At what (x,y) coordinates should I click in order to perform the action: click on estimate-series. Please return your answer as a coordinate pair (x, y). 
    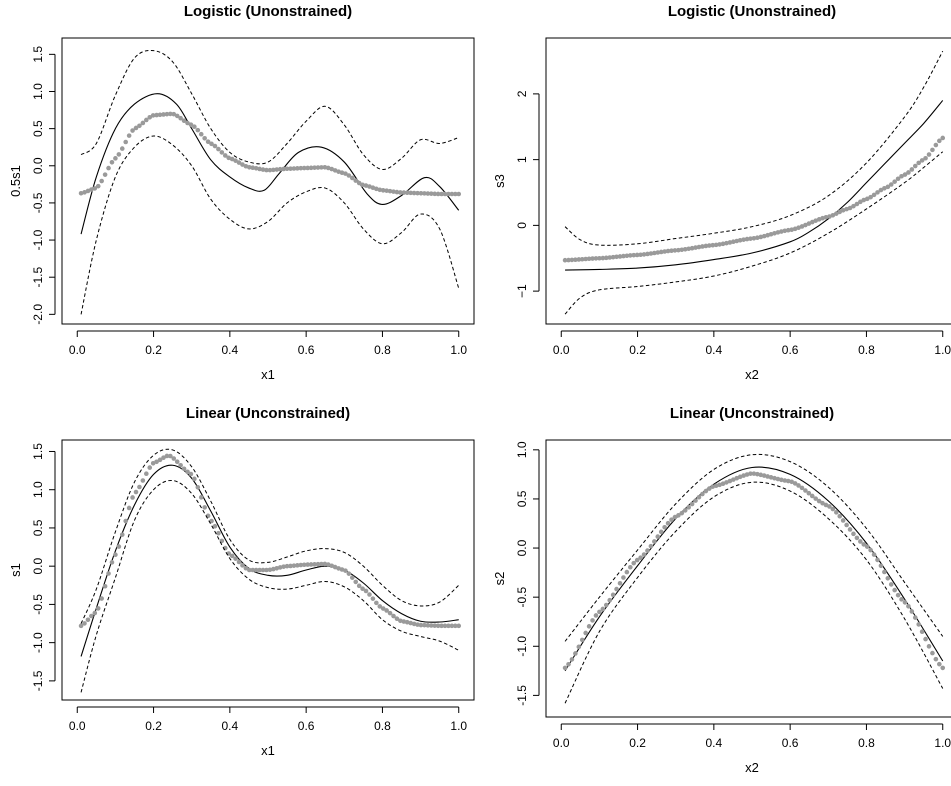
    Looking at the image, I should click on (270, 154).